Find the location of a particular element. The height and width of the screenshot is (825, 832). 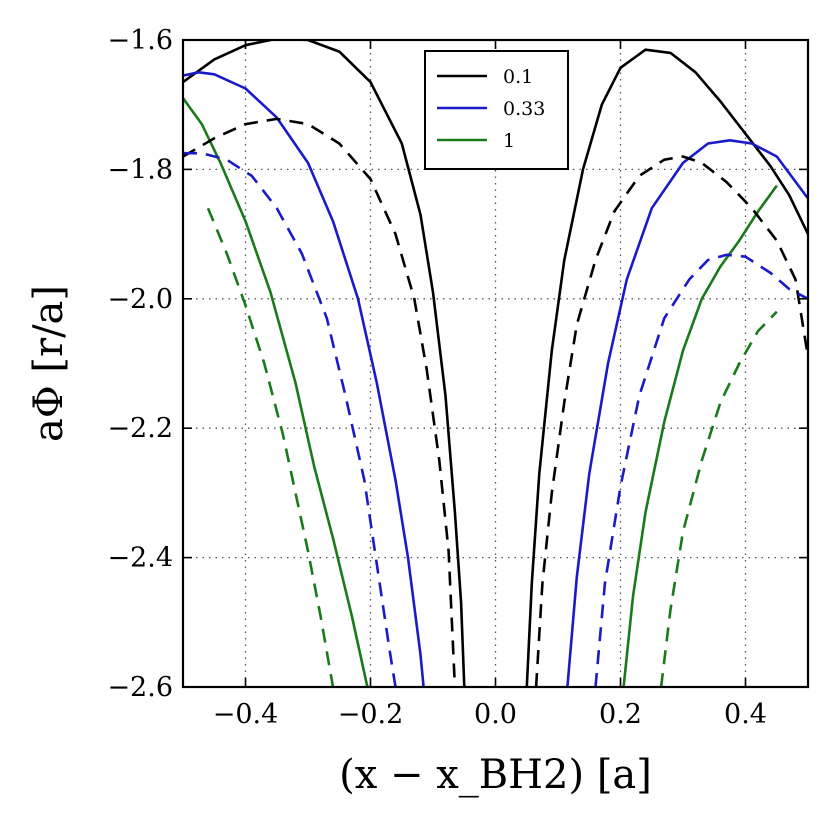

x-tick-label-0: −0.4 is located at coordinates (246, 714).